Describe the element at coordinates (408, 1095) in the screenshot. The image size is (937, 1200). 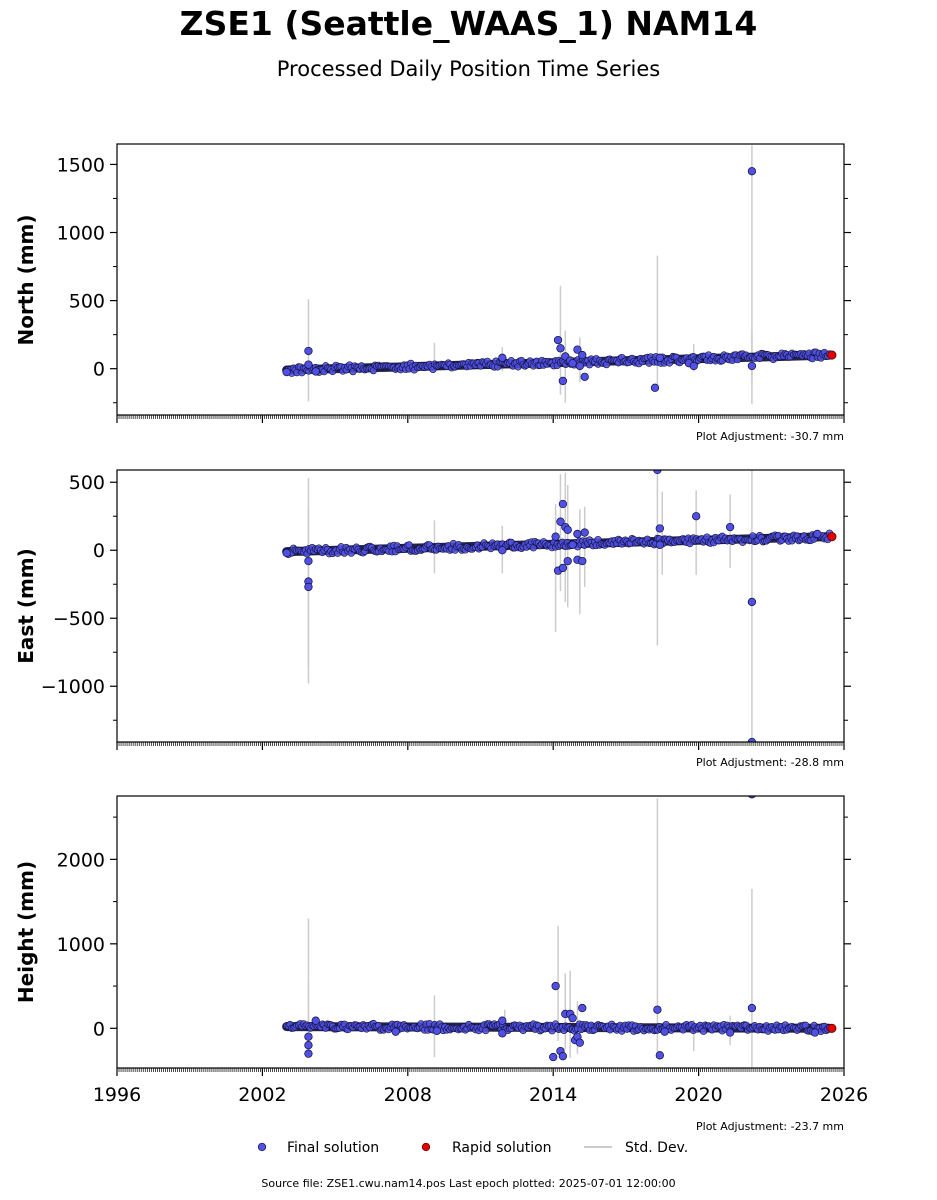
I see `x-tick-label: 2008` at that location.